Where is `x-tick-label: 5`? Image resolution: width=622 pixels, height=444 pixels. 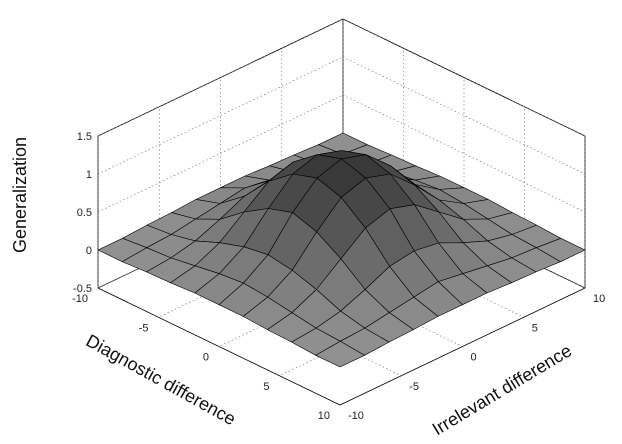 x-tick-label: 5 is located at coordinates (266, 387).